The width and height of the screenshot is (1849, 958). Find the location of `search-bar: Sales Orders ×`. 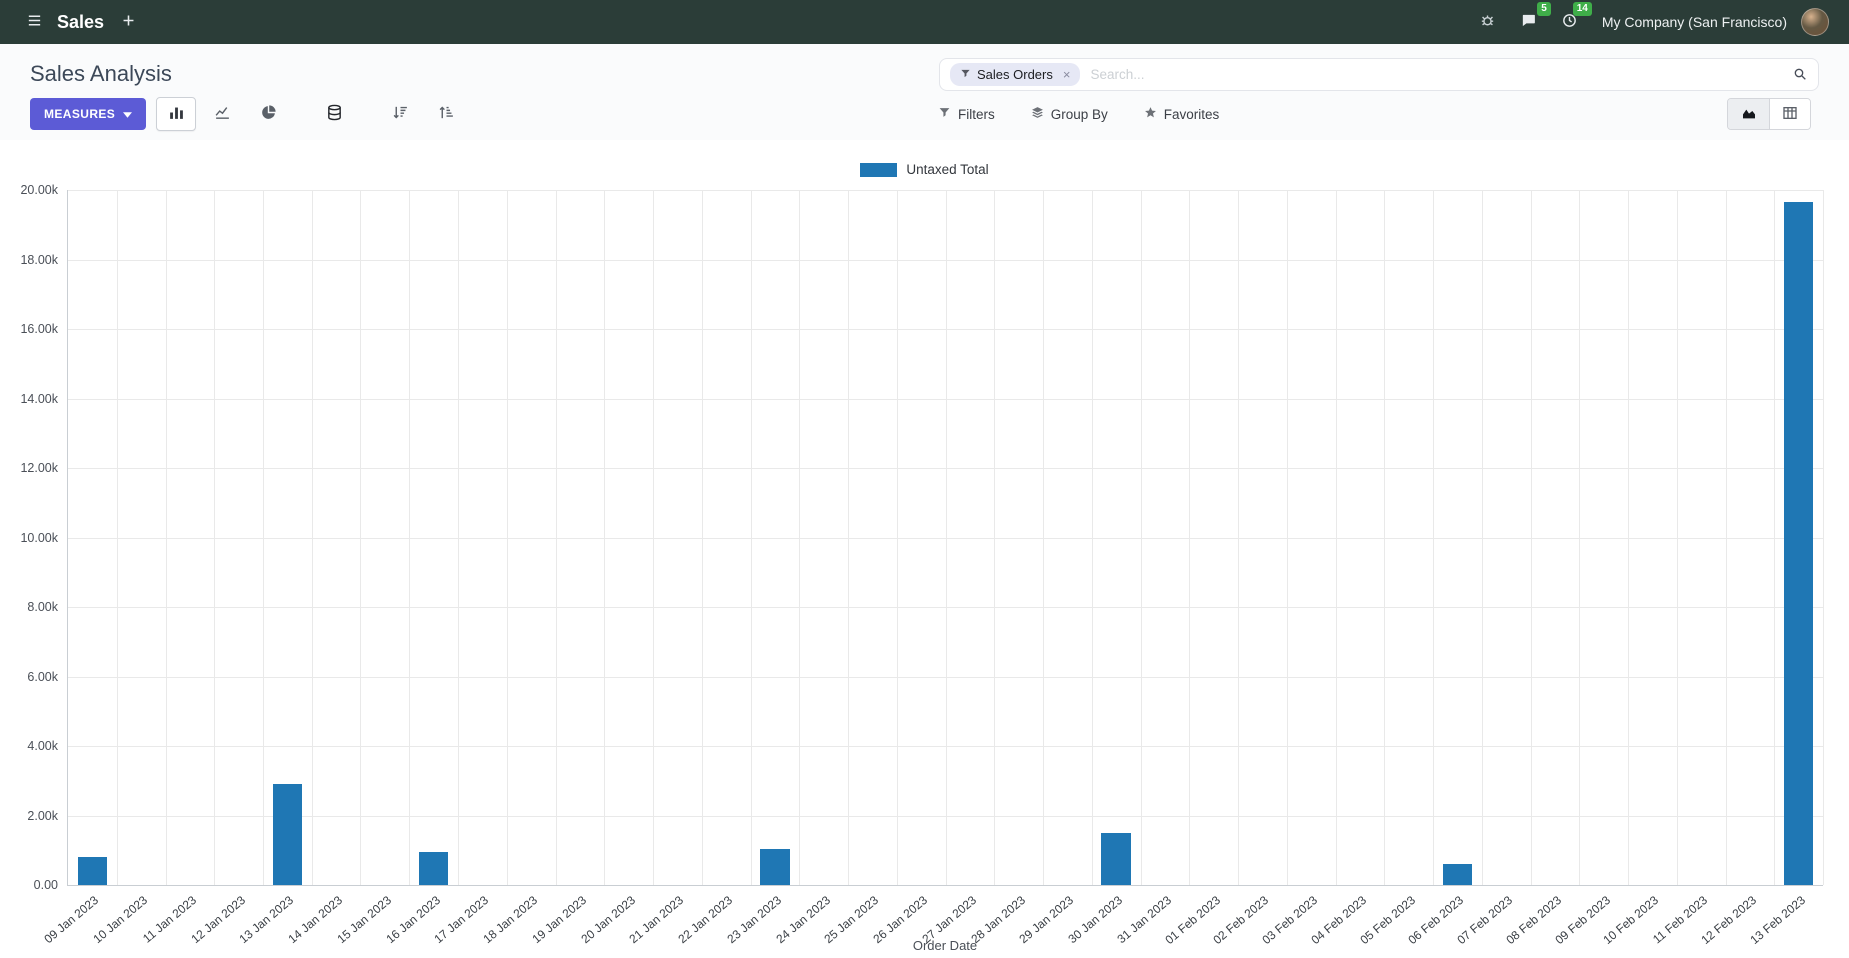

search-bar: Sales Orders × is located at coordinates (1379, 74).